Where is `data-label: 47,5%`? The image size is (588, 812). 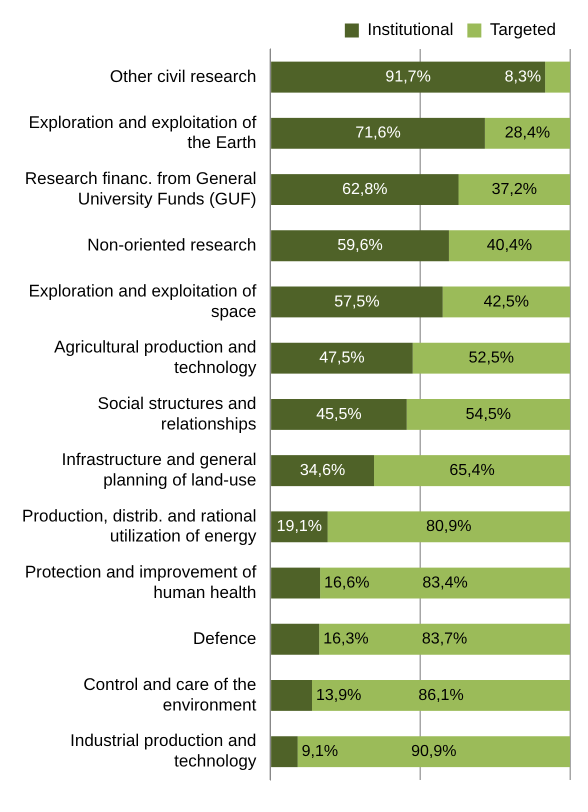 data-label: 47,5% is located at coordinates (342, 358).